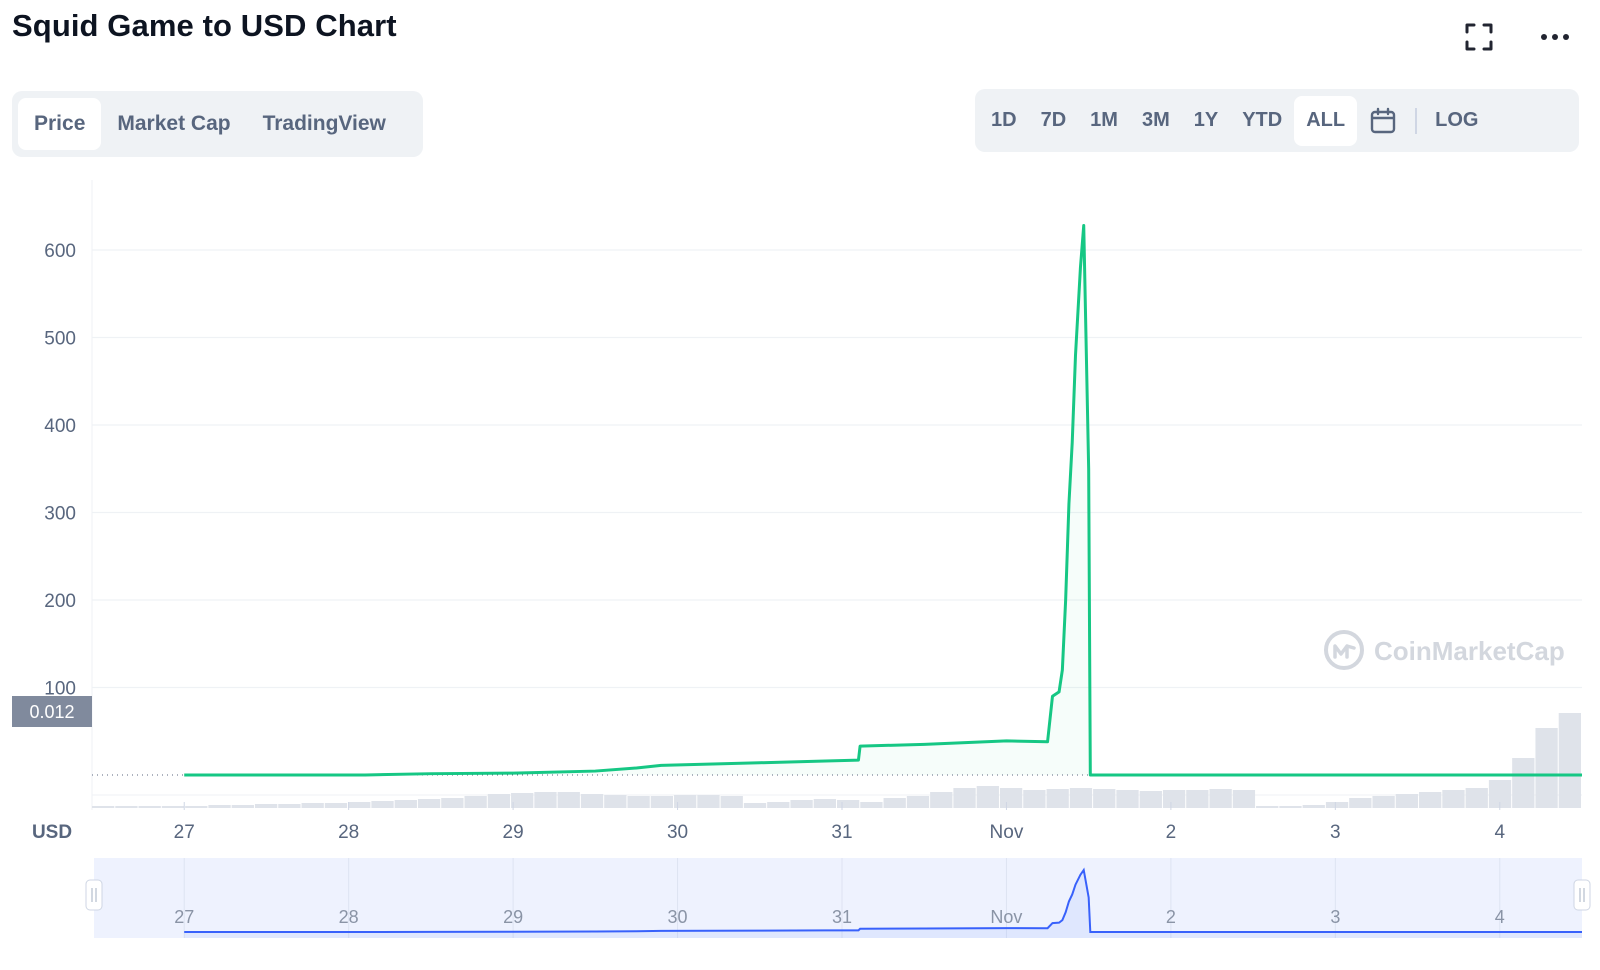 The image size is (1600, 970). Describe the element at coordinates (1326, 120) in the screenshot. I see `range-all: ALL` at that location.